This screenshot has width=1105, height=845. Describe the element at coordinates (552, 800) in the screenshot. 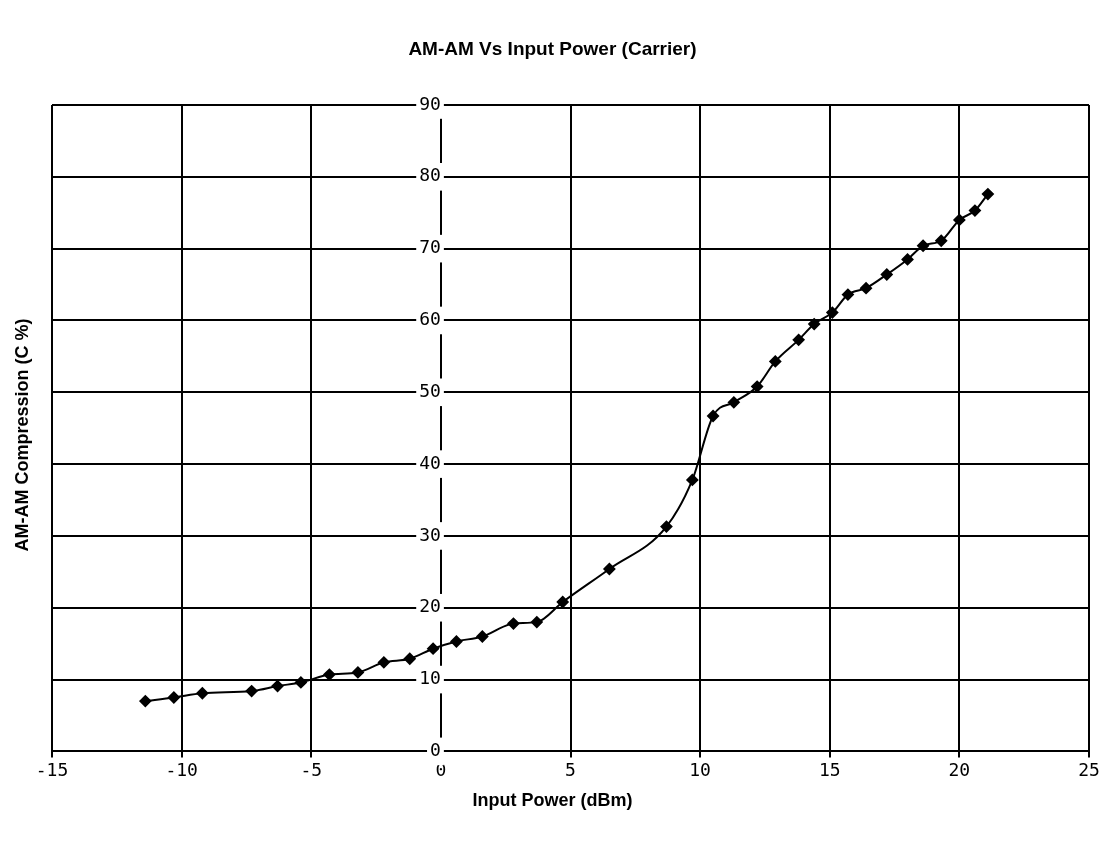

I see `x-axis-title: Input Power (dBm)` at that location.